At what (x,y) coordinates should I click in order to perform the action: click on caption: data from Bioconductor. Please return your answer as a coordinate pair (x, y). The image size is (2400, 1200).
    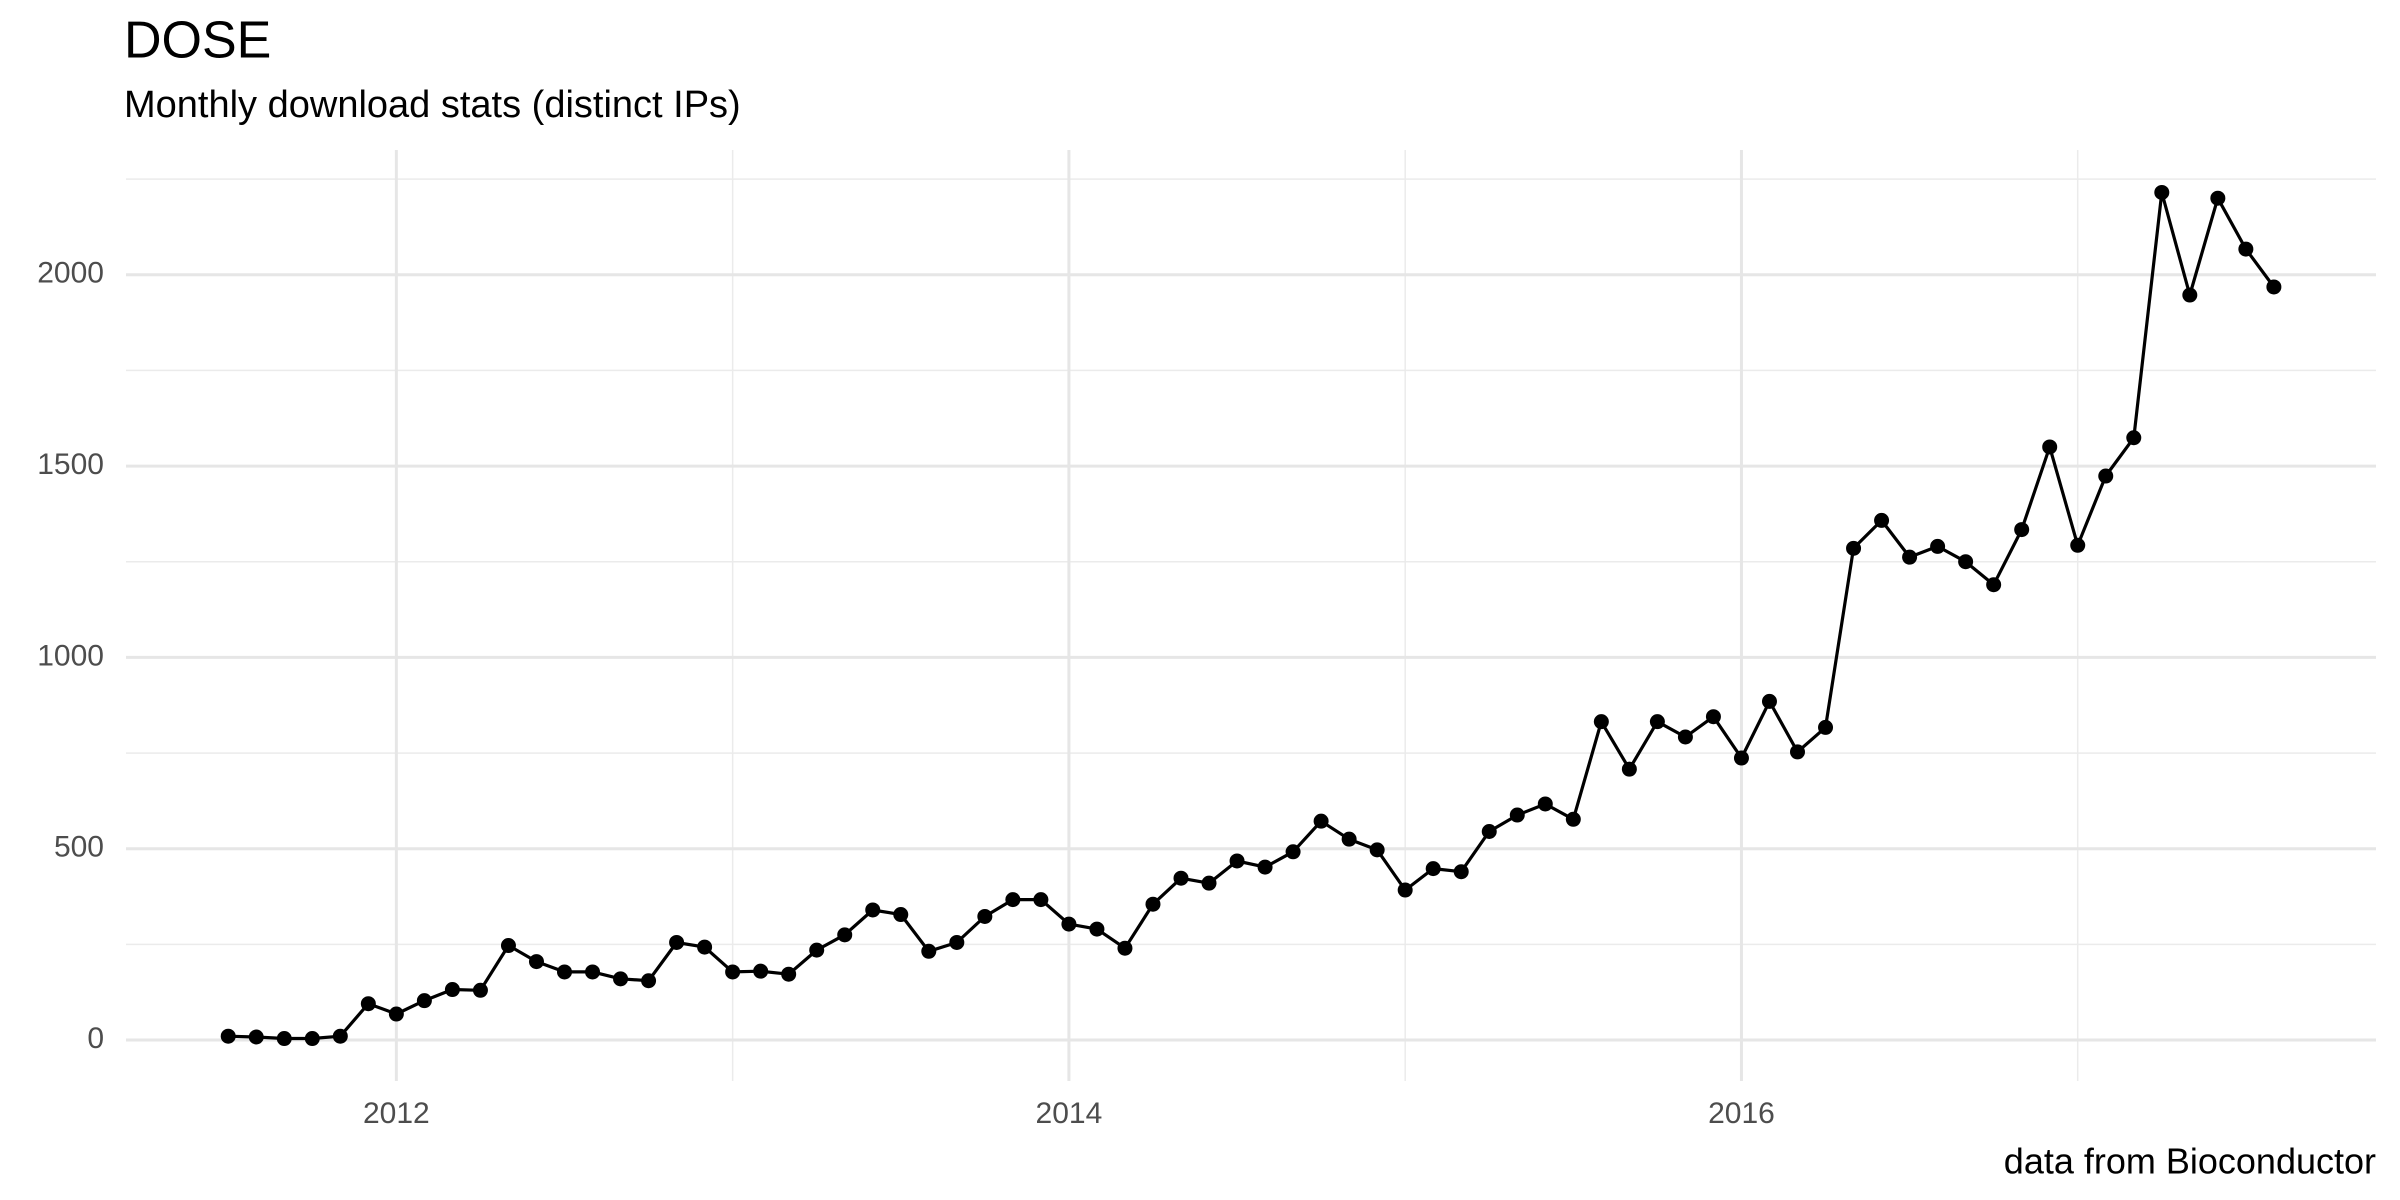
    Looking at the image, I should click on (2190, 1161).